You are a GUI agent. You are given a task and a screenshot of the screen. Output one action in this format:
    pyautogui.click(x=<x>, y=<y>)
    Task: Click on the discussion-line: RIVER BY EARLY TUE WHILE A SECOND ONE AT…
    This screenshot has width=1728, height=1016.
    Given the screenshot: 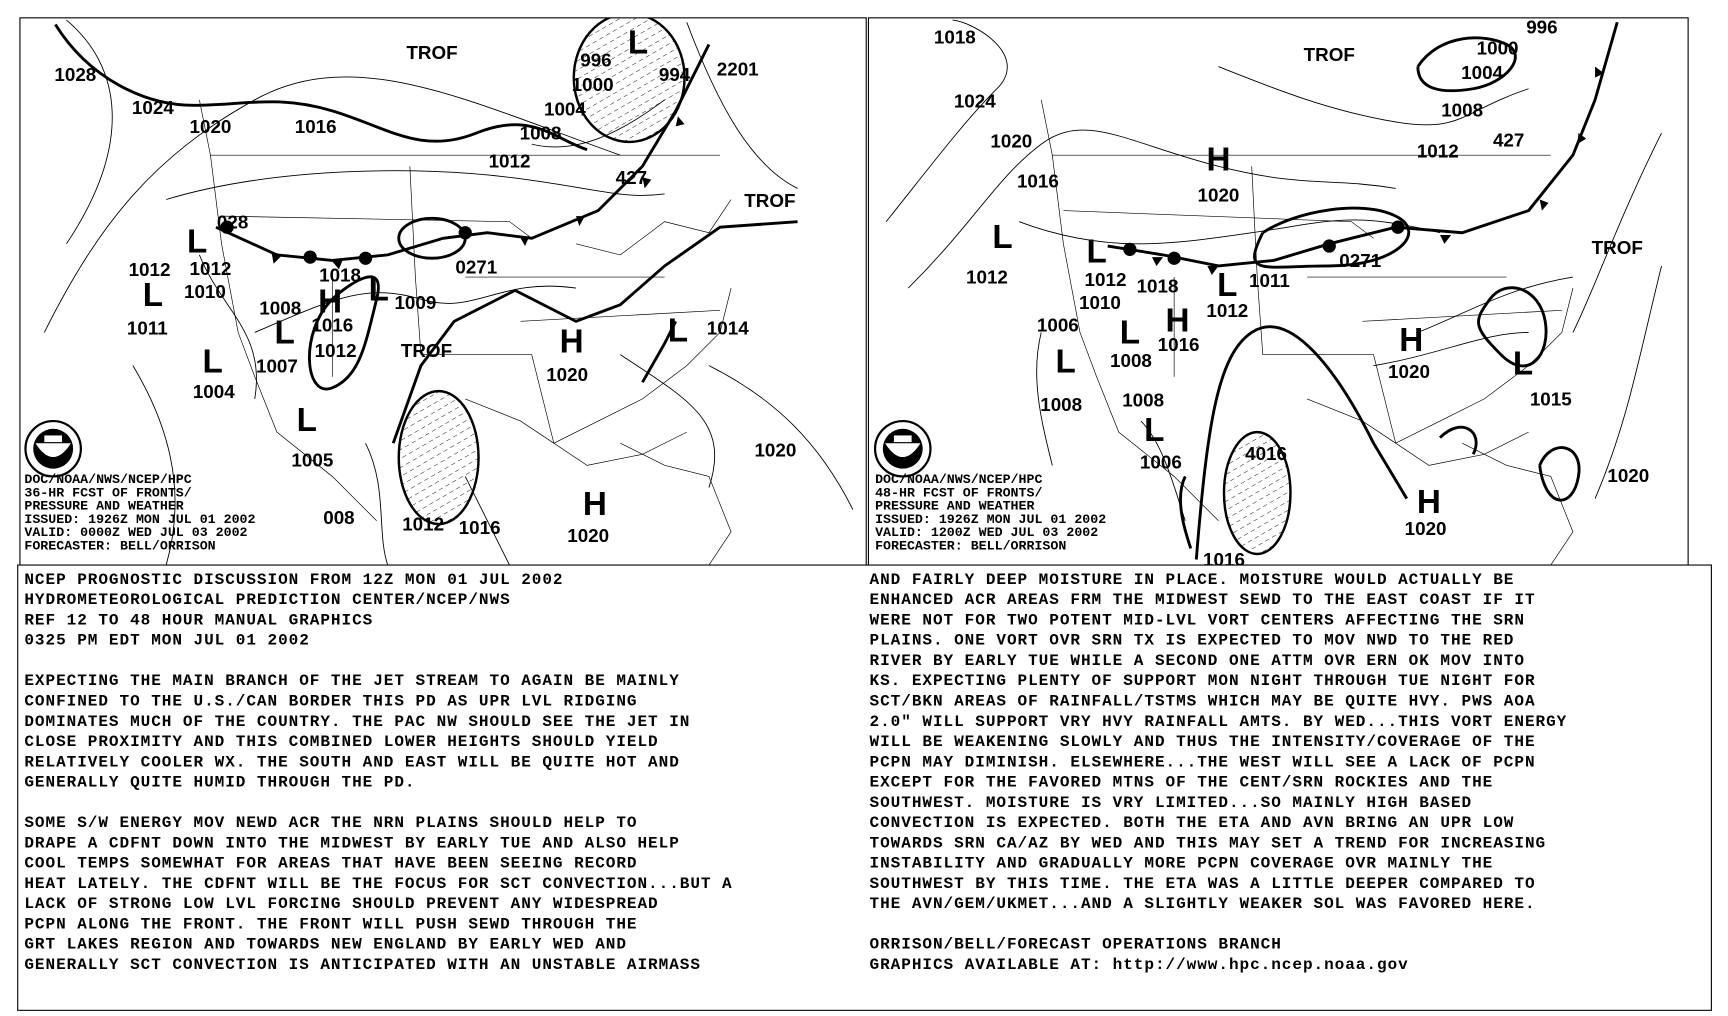 What is the action you would take?
    pyautogui.click(x=1197, y=661)
    